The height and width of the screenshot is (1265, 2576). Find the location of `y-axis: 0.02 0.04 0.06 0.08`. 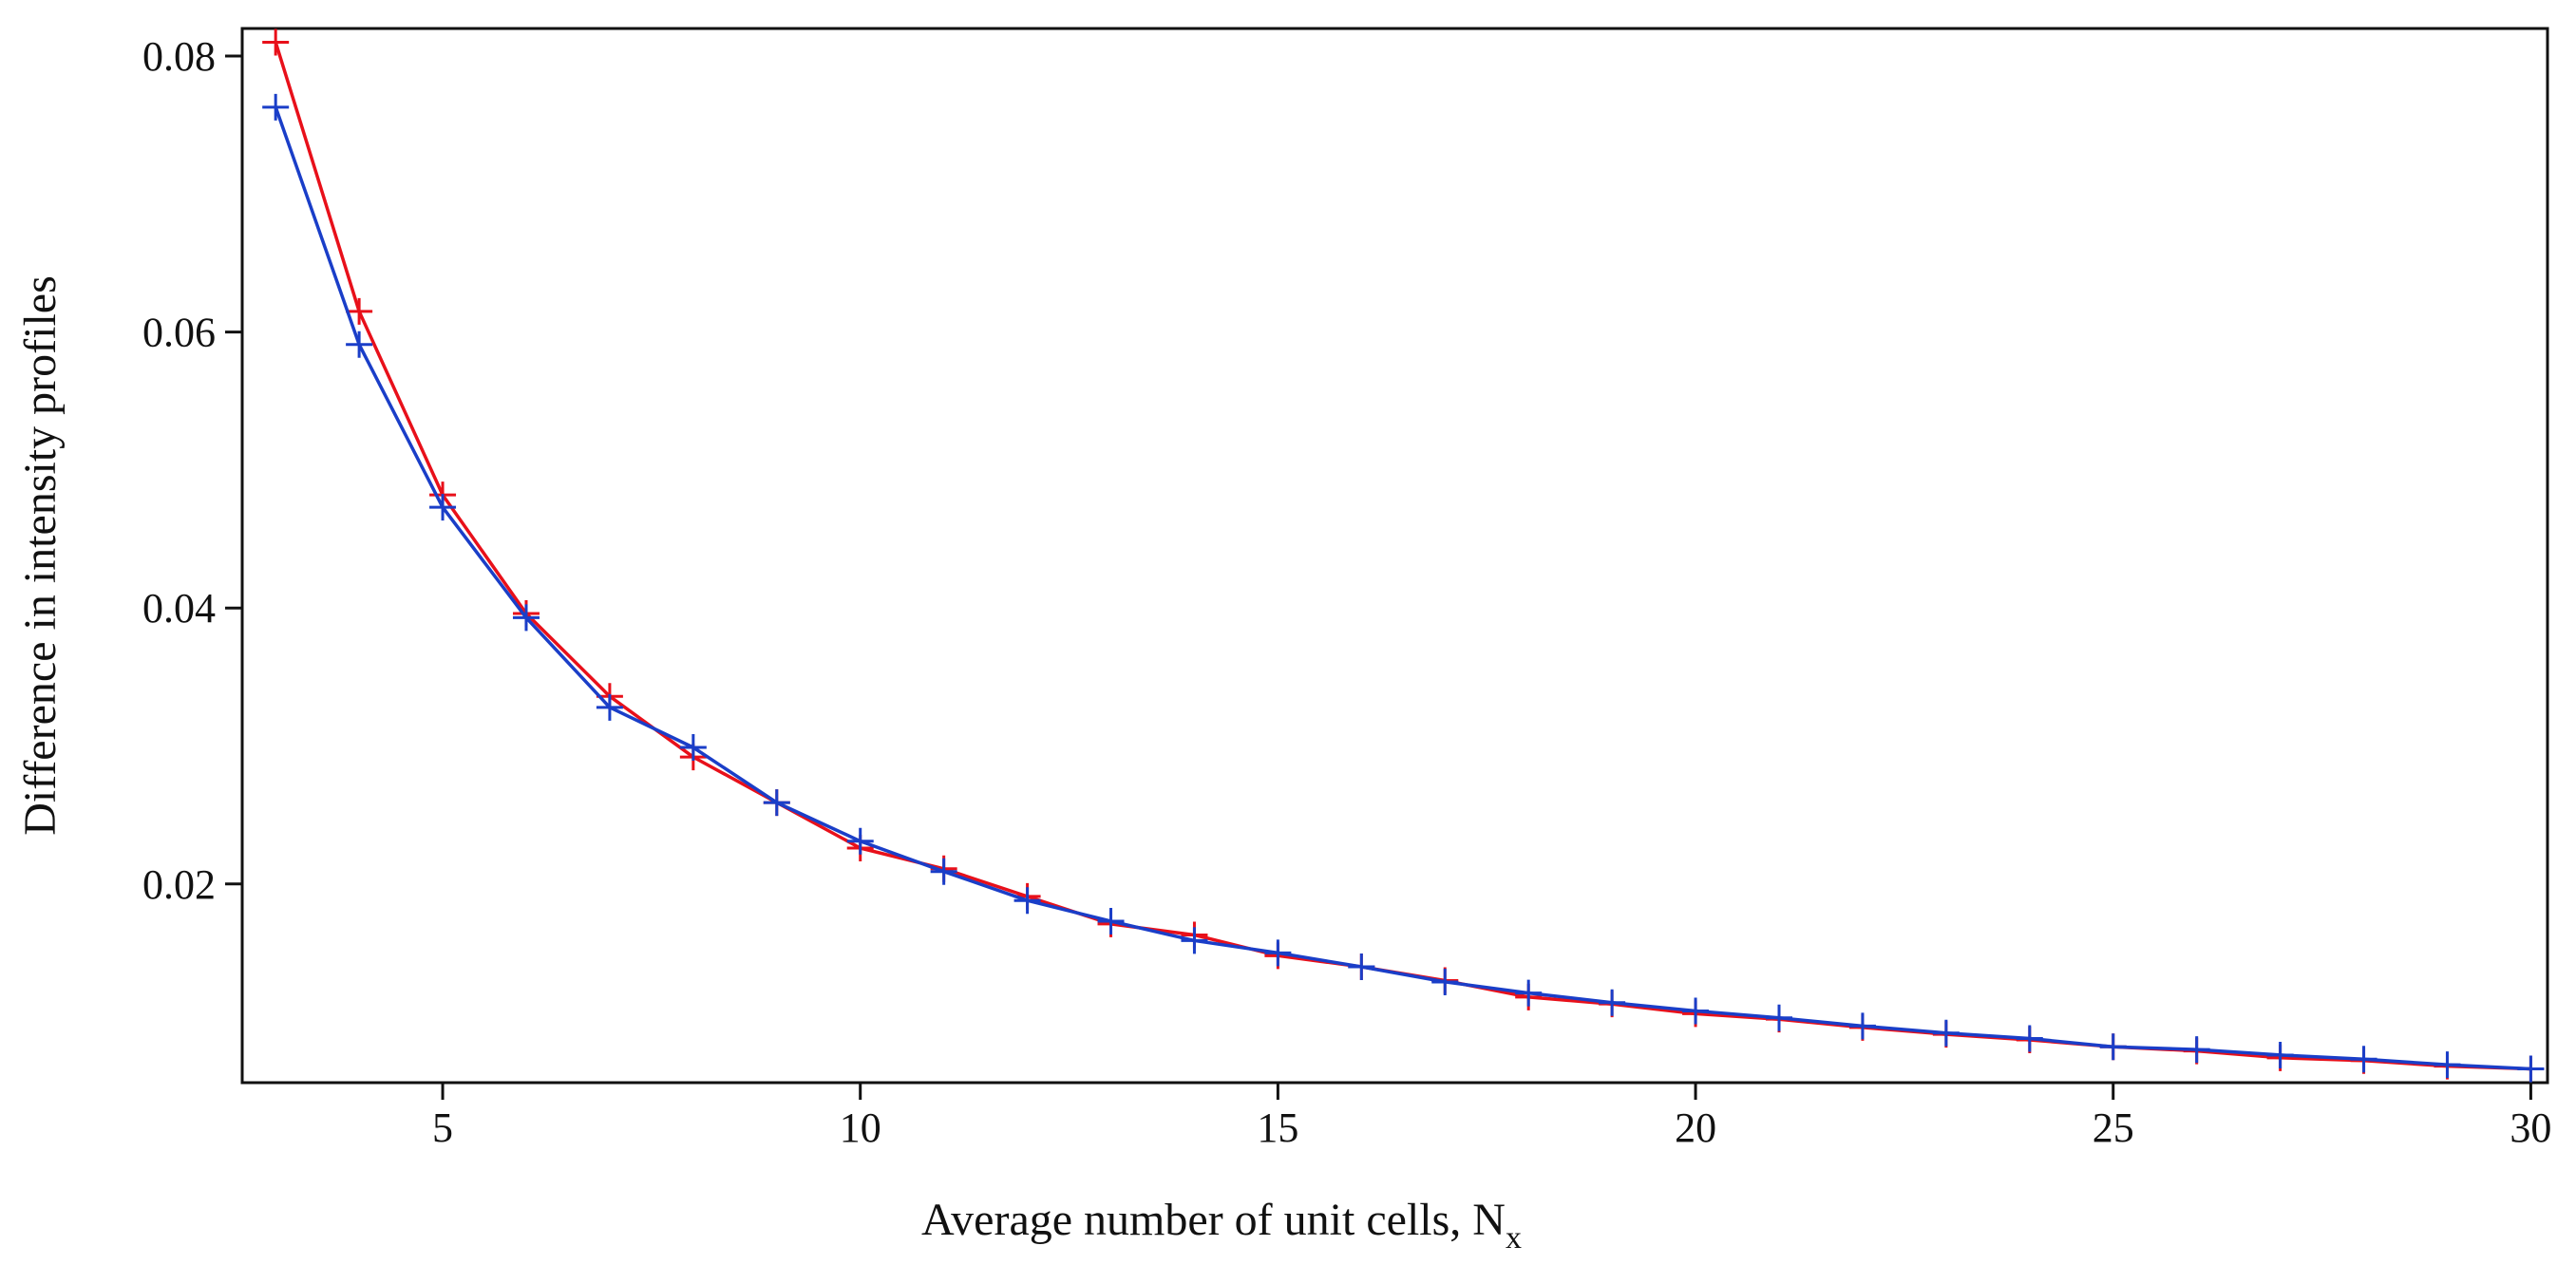

y-axis: 0.02 0.04 0.06 0.08 is located at coordinates (192, 470).